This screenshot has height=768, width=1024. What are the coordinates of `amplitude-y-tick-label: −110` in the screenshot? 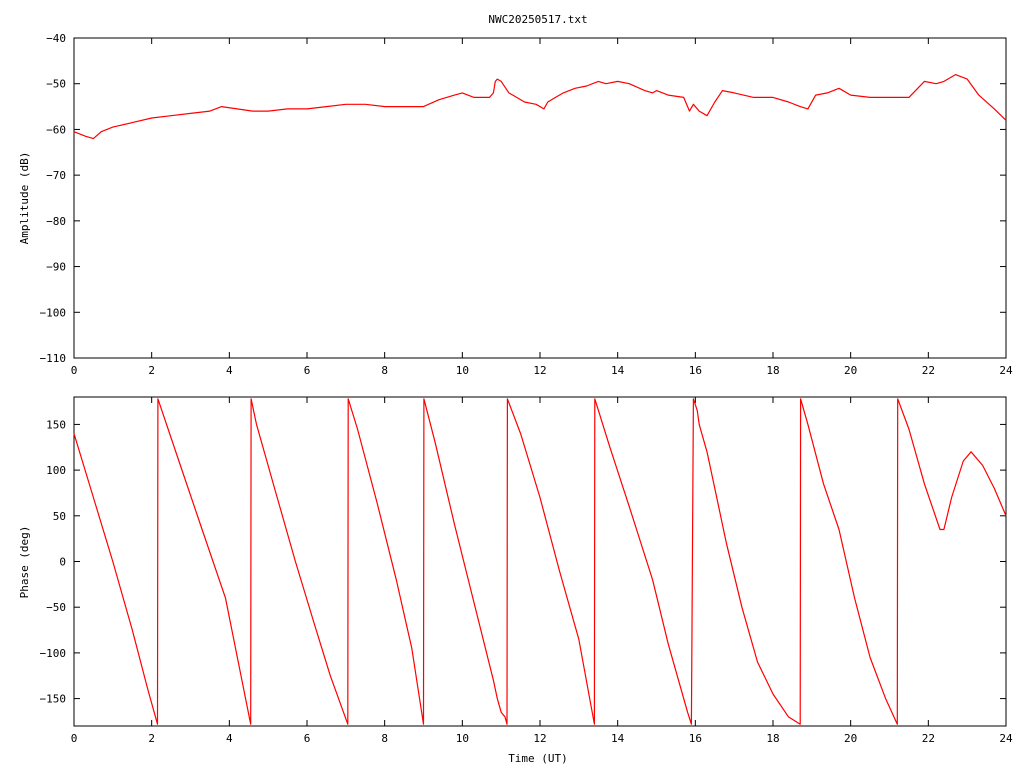 It's located at (53, 358).